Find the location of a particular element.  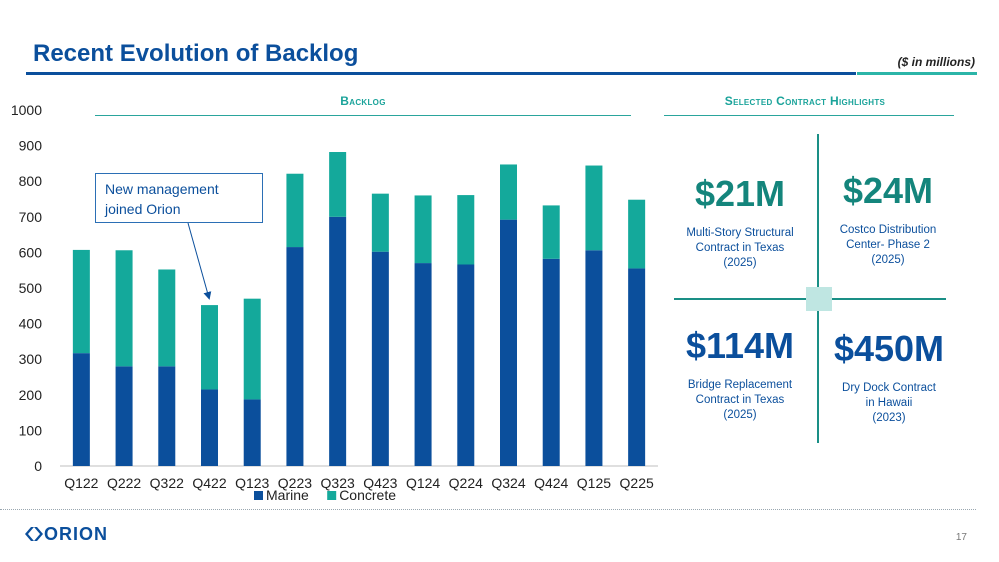

highlight-amount: $450M is located at coordinates (889, 348).